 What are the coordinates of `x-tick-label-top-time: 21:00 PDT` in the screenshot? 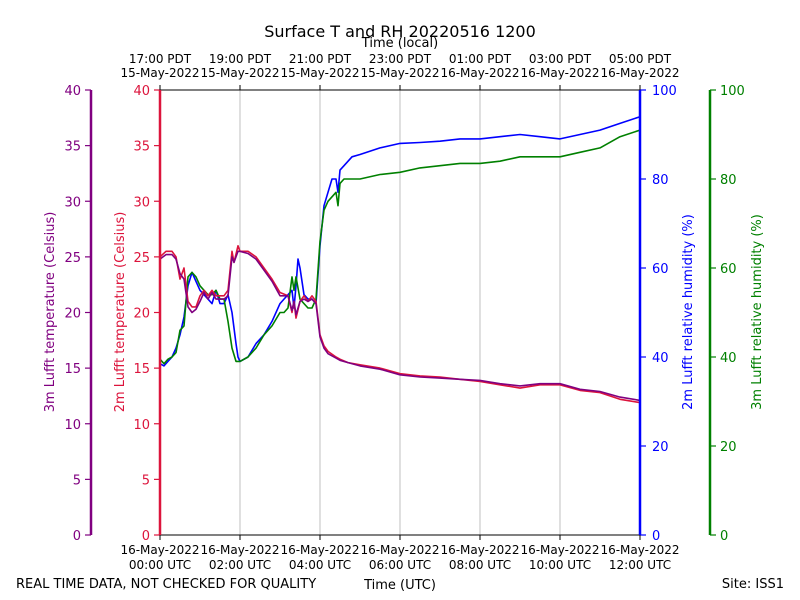 It's located at (320, 59).